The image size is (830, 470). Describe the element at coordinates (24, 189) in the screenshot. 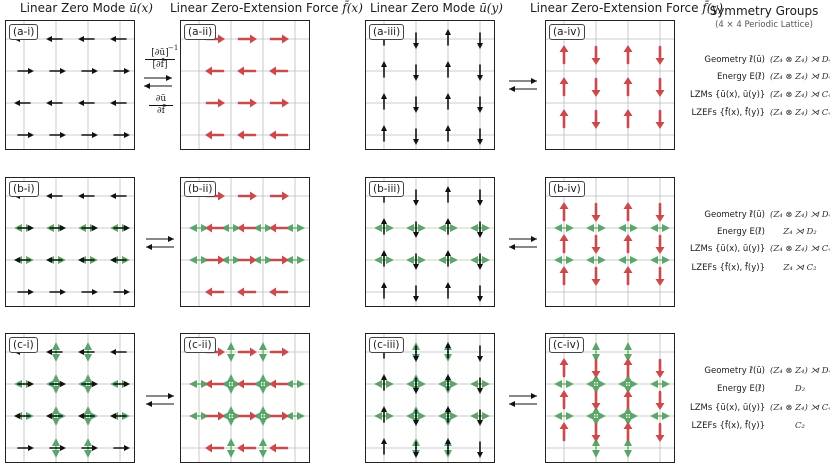

I see `panel-label: (b-i)` at that location.